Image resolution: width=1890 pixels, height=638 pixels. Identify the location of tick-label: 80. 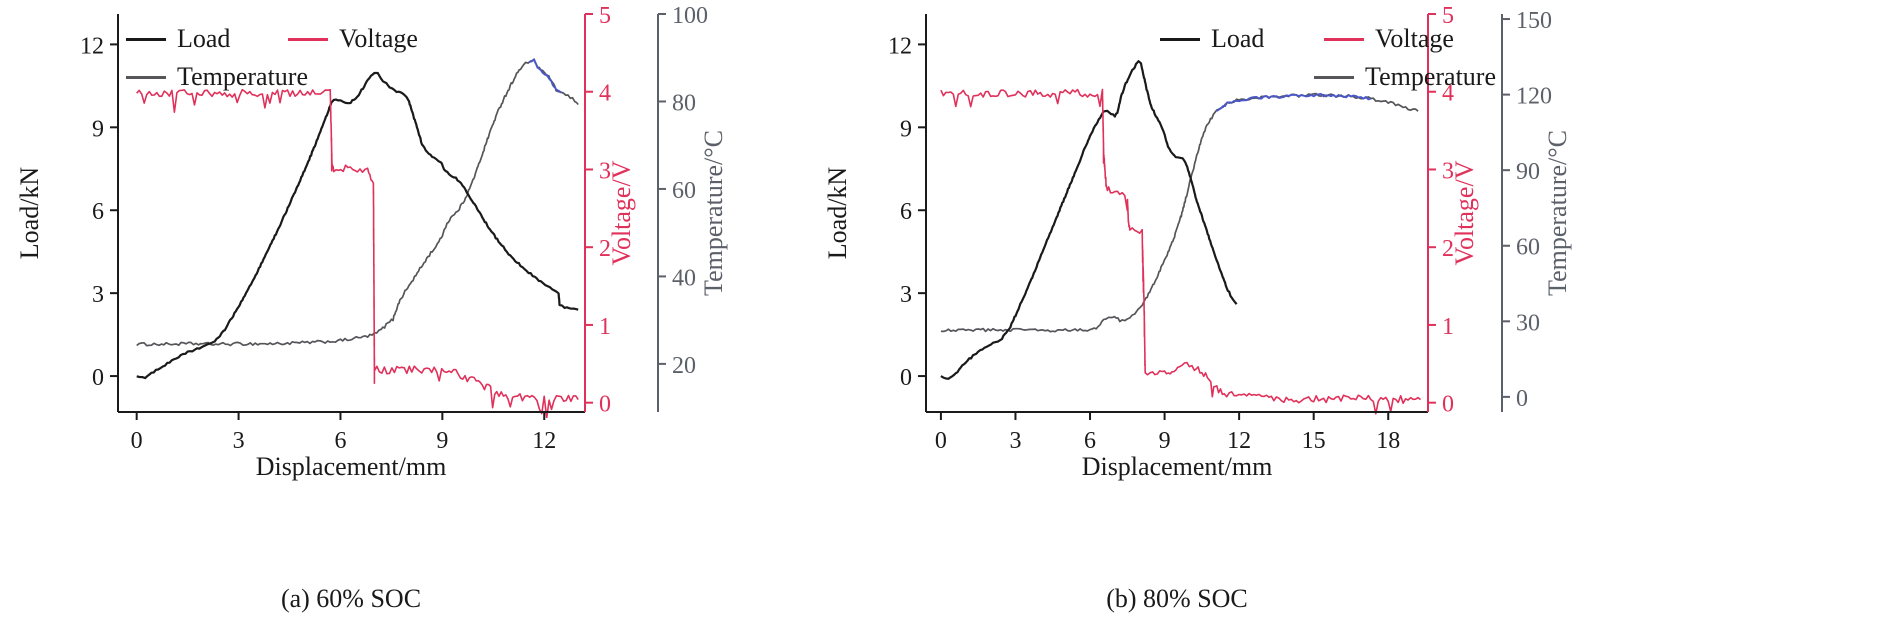
(684, 103).